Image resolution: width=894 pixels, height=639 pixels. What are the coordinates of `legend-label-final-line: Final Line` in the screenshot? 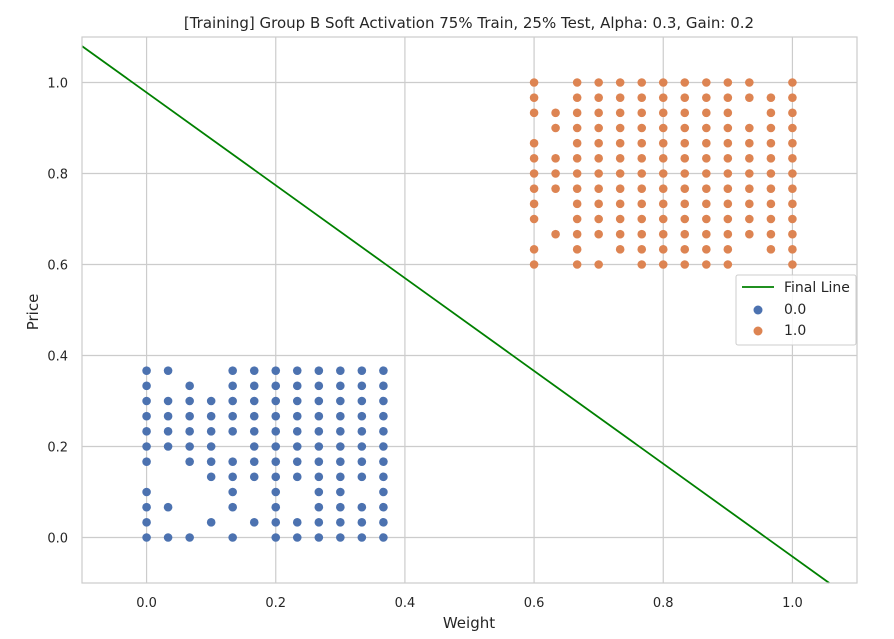 It's located at (817, 288).